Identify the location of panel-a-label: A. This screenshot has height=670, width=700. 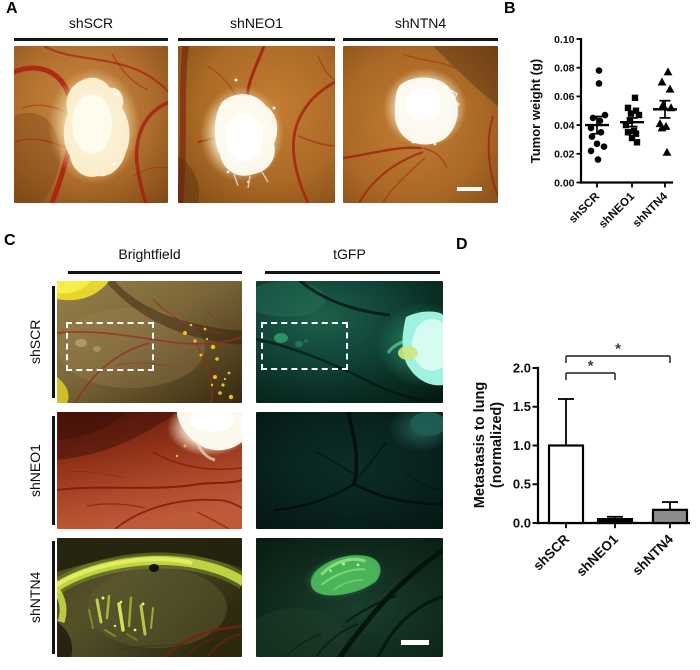
(12, 8).